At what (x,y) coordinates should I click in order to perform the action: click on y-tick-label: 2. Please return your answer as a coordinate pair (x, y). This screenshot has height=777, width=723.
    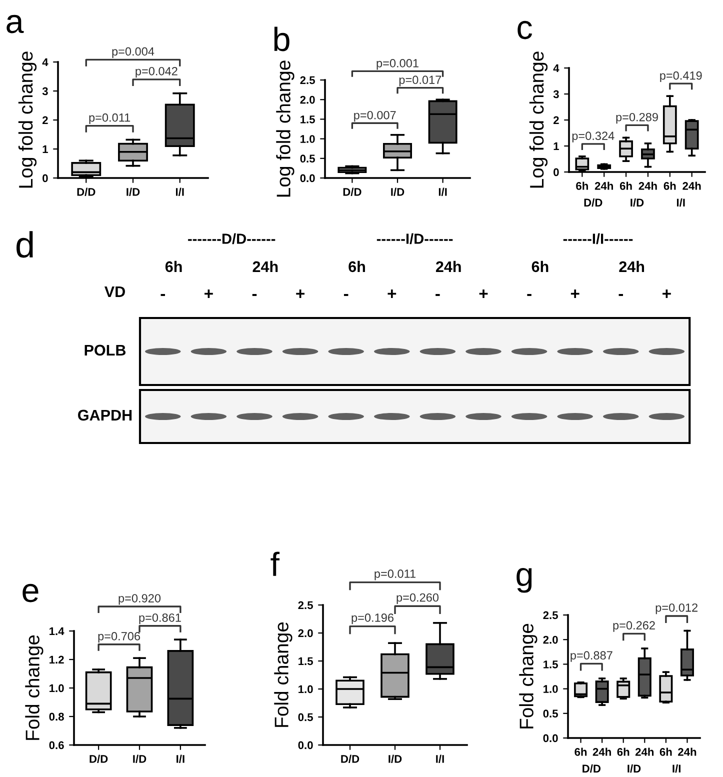
    Looking at the image, I should click on (556, 120).